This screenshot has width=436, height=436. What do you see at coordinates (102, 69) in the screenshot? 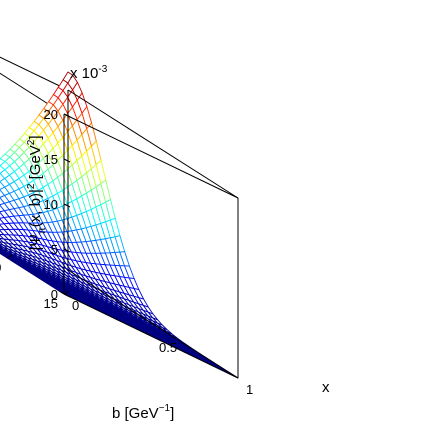
I see `z-multiplier-exponent: -3` at bounding box center [102, 69].